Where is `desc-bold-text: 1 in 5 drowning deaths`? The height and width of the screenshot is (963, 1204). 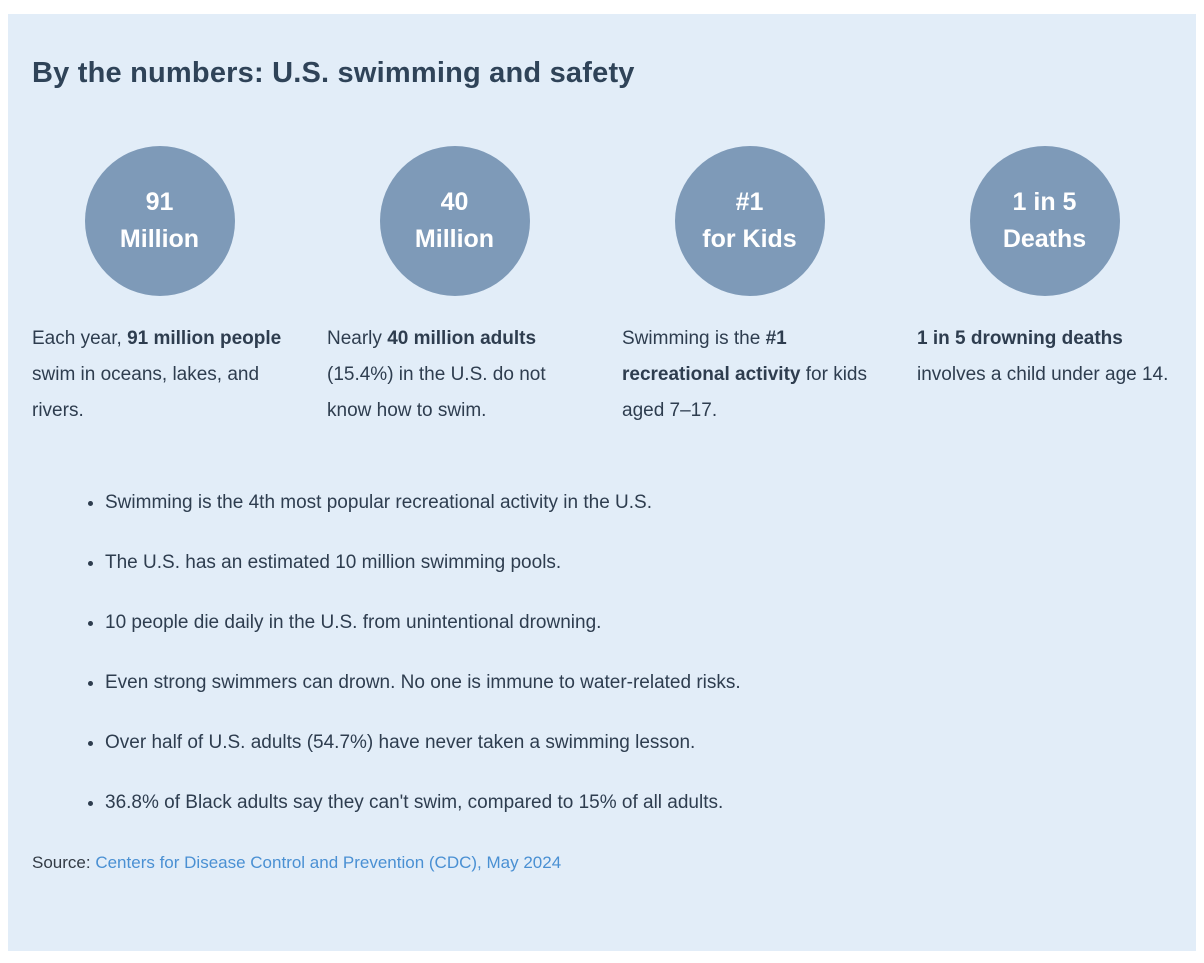 desc-bold-text: 1 in 5 drowning deaths is located at coordinates (1020, 338).